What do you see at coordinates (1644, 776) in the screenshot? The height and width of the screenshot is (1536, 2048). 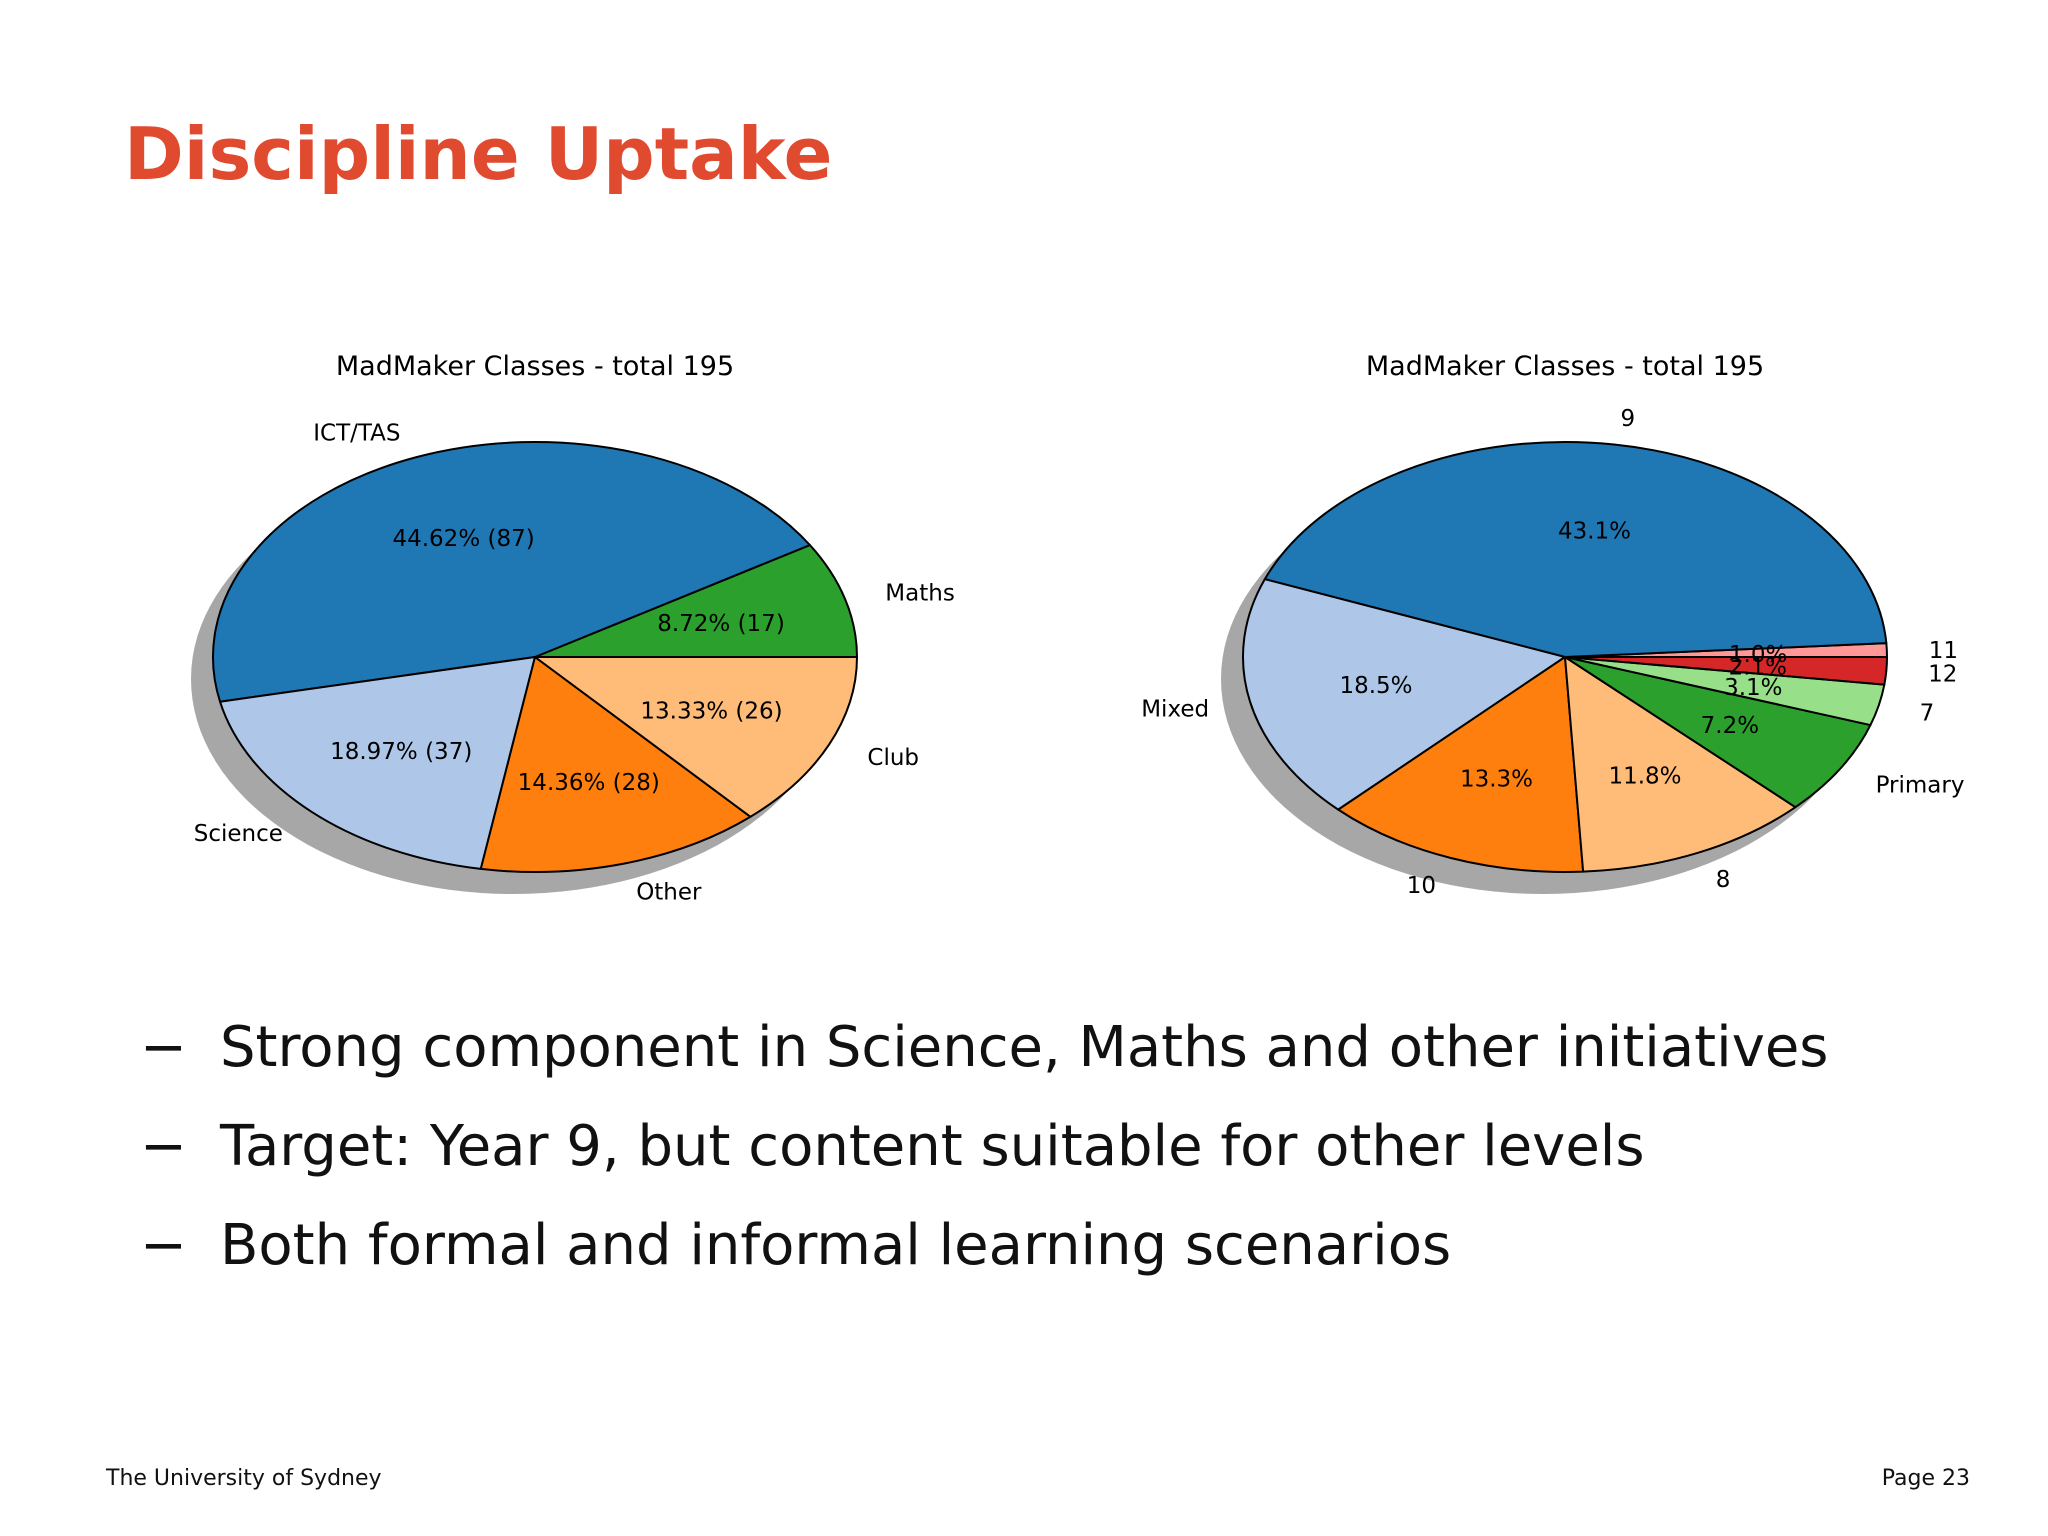 I see `slice-percent-label: 11.8%` at bounding box center [1644, 776].